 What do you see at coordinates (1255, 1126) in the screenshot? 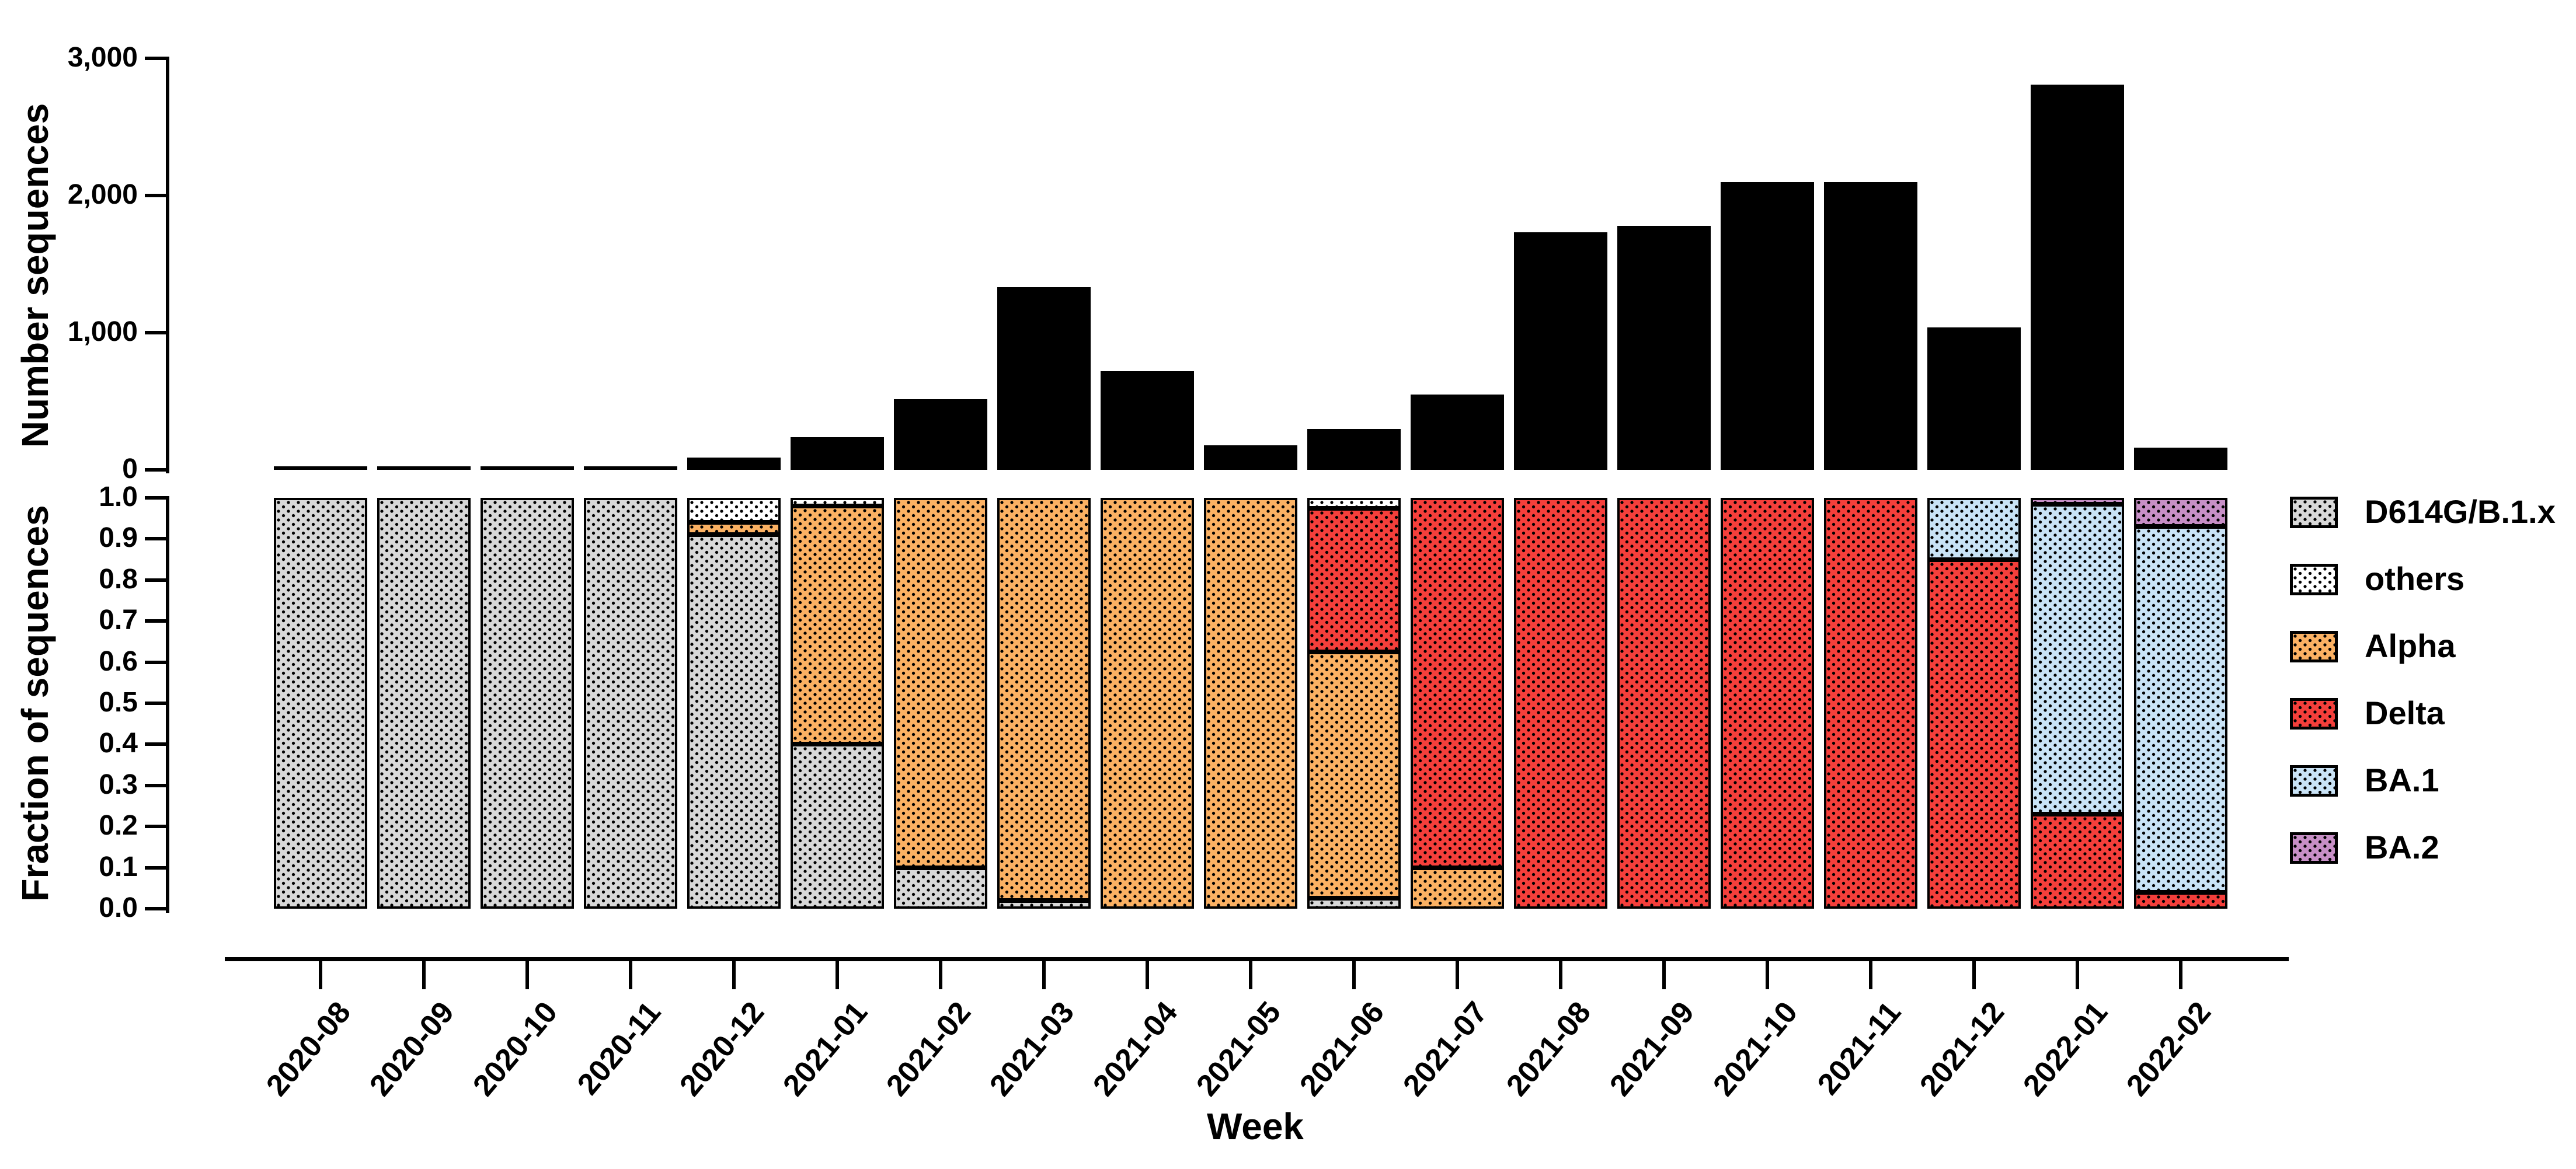
I see `x-axis-title: Week` at bounding box center [1255, 1126].